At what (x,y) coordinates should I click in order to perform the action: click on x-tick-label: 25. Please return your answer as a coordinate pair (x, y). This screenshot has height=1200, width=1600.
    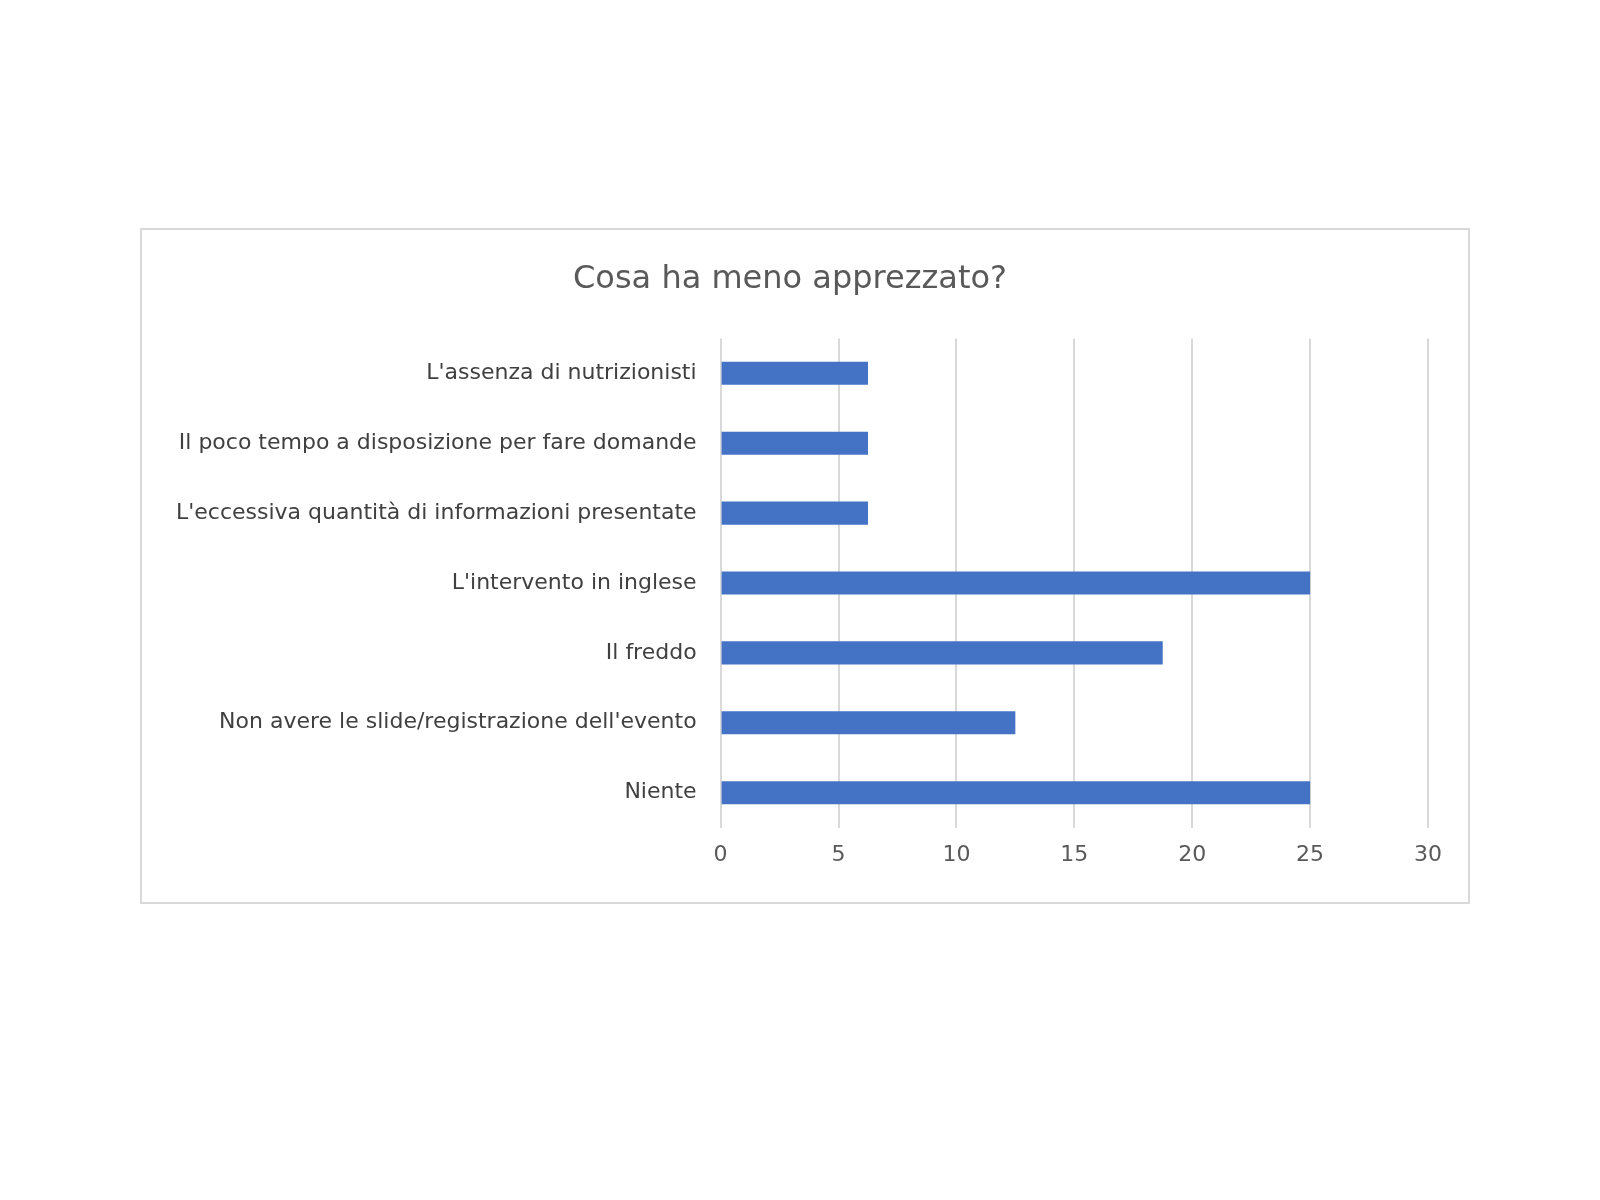
    Looking at the image, I should click on (1310, 853).